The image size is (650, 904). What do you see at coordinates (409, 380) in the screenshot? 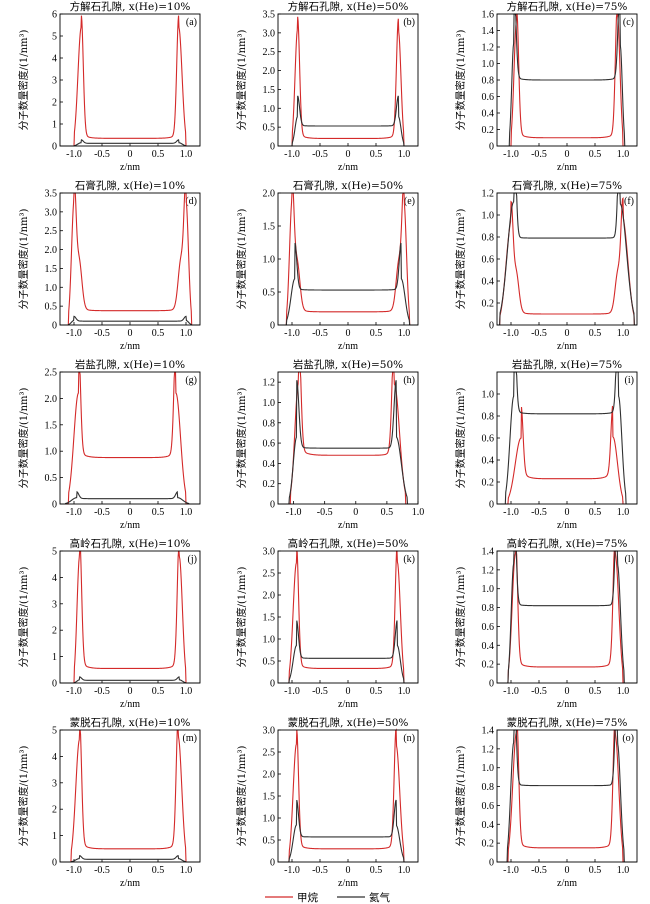
I see `panel-label: (h)` at bounding box center [409, 380].